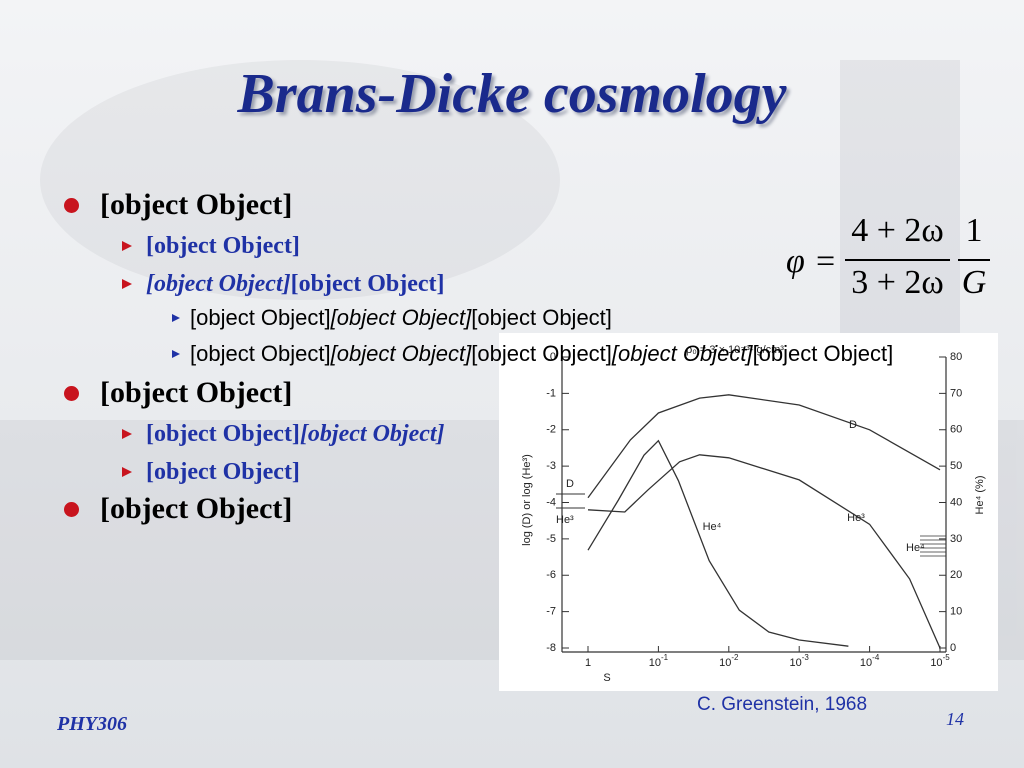 The width and height of the screenshot is (1024, 768). Describe the element at coordinates (853, 425) in the screenshot. I see `curve-label: D` at that location.